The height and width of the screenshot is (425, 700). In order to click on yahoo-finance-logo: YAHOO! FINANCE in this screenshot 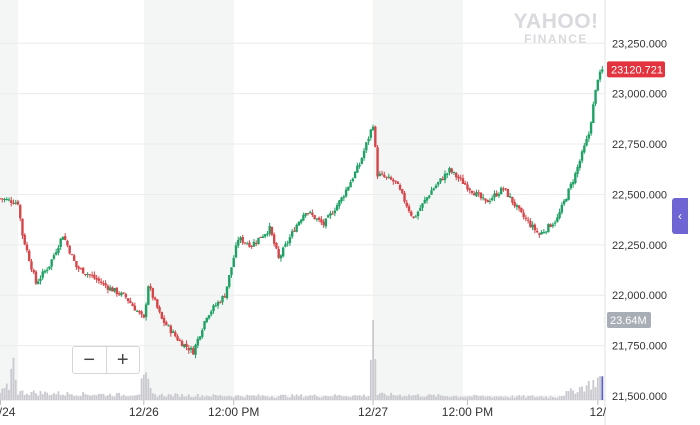, I will do `click(555, 28)`.